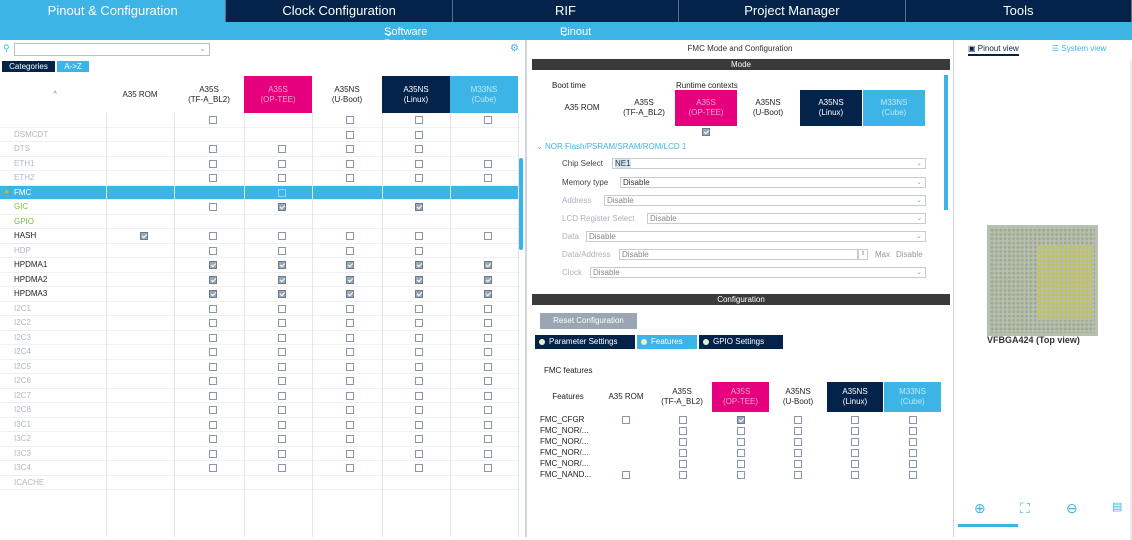 Image resolution: width=1132 pixels, height=540 pixels. What do you see at coordinates (1079, 48) in the screenshot?
I see `tab-system-view: ☰ System view` at bounding box center [1079, 48].